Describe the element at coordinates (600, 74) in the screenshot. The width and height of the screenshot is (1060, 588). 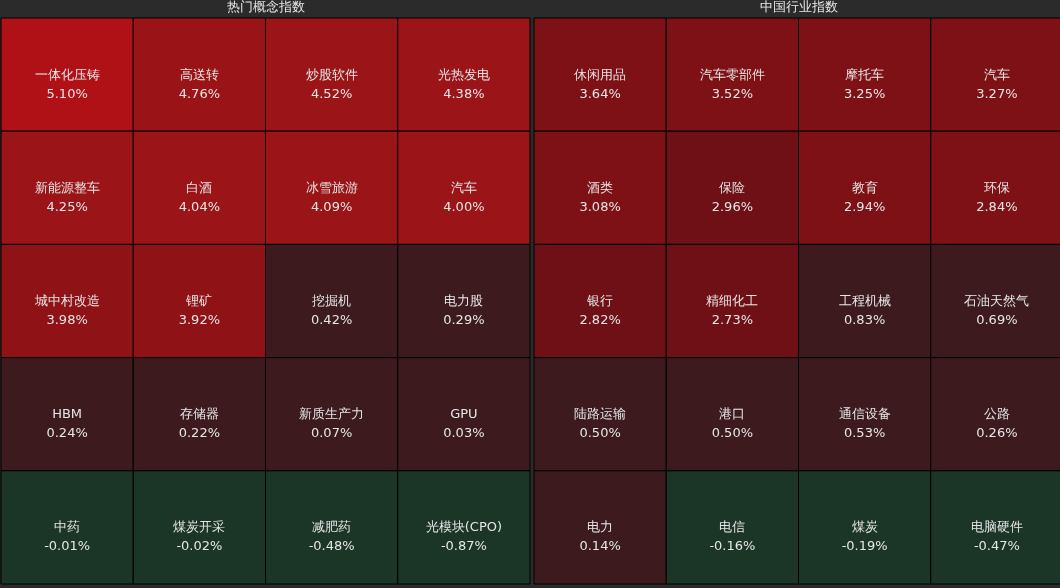
I see `category-label: 休闲用品` at that location.